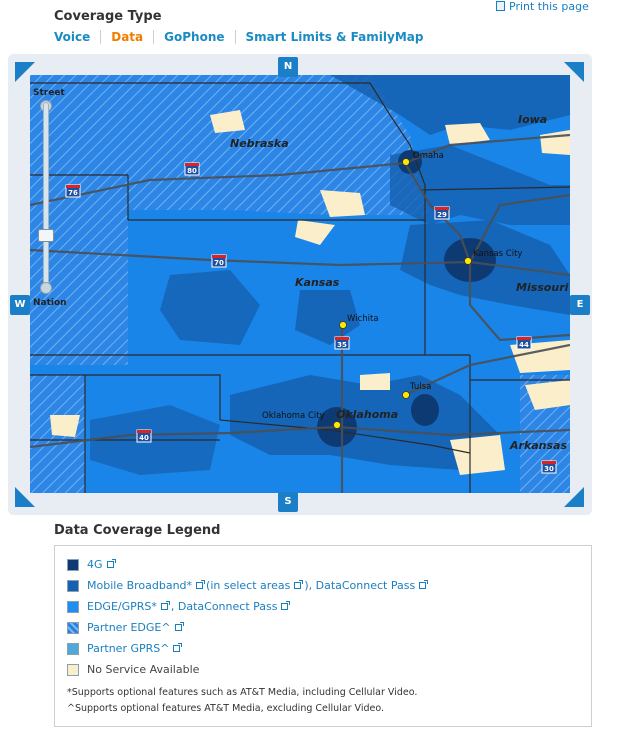 Image resolution: width=617 pixels, height=746 pixels. What do you see at coordinates (288, 67) in the screenshot?
I see `pan-north-button: N` at bounding box center [288, 67].